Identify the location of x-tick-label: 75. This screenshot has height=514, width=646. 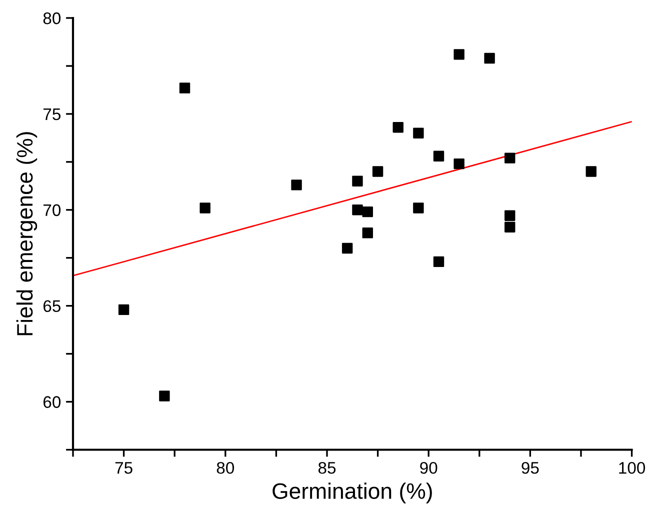
(123, 468).